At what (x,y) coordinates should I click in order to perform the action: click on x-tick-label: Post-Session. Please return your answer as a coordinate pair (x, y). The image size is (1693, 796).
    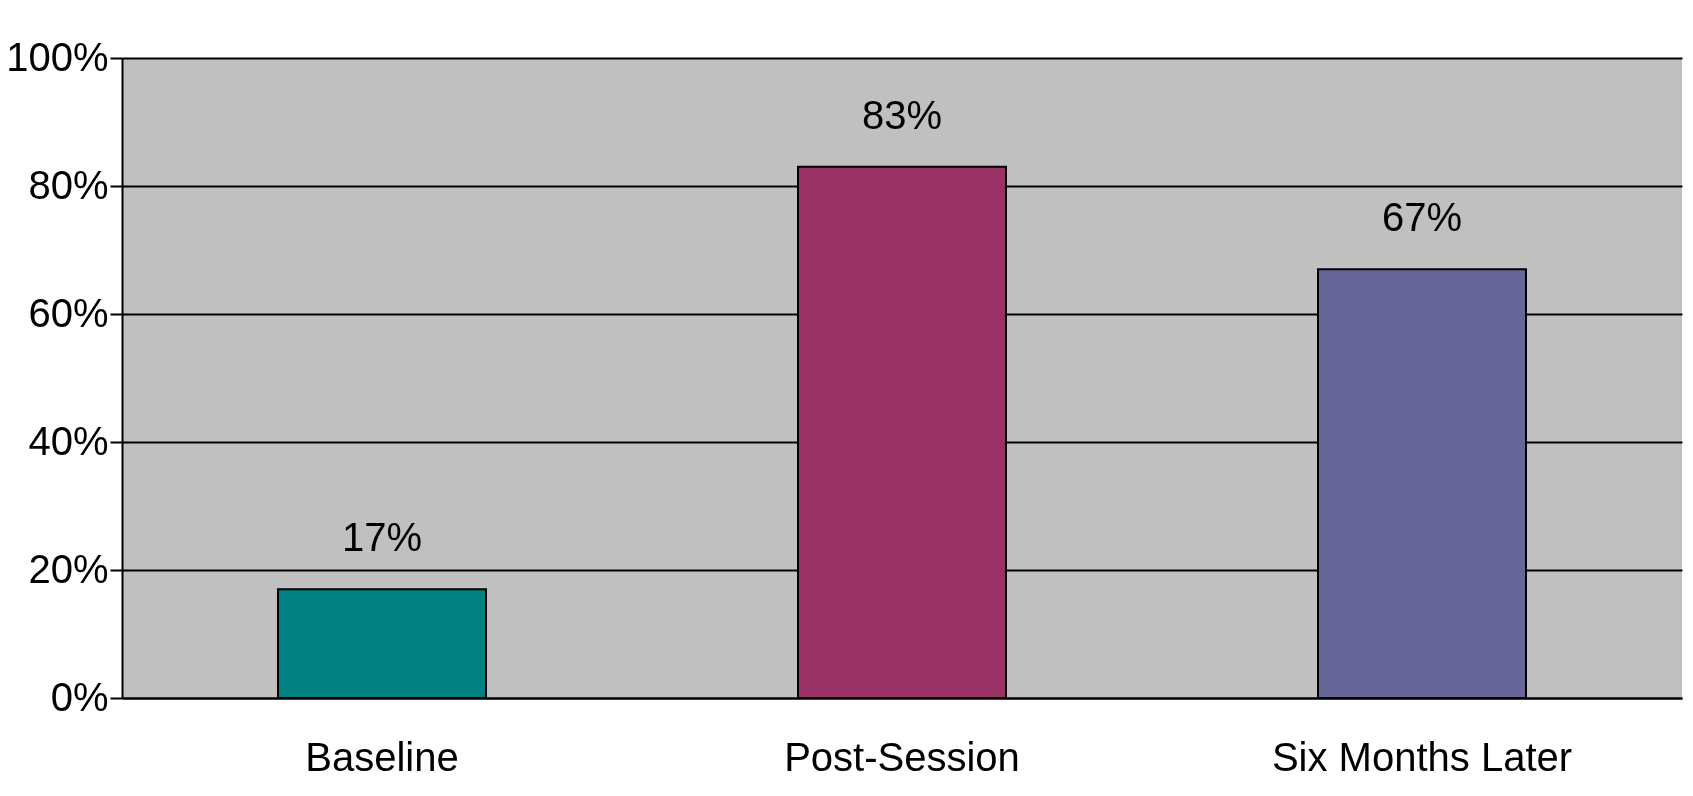
    Looking at the image, I should click on (902, 756).